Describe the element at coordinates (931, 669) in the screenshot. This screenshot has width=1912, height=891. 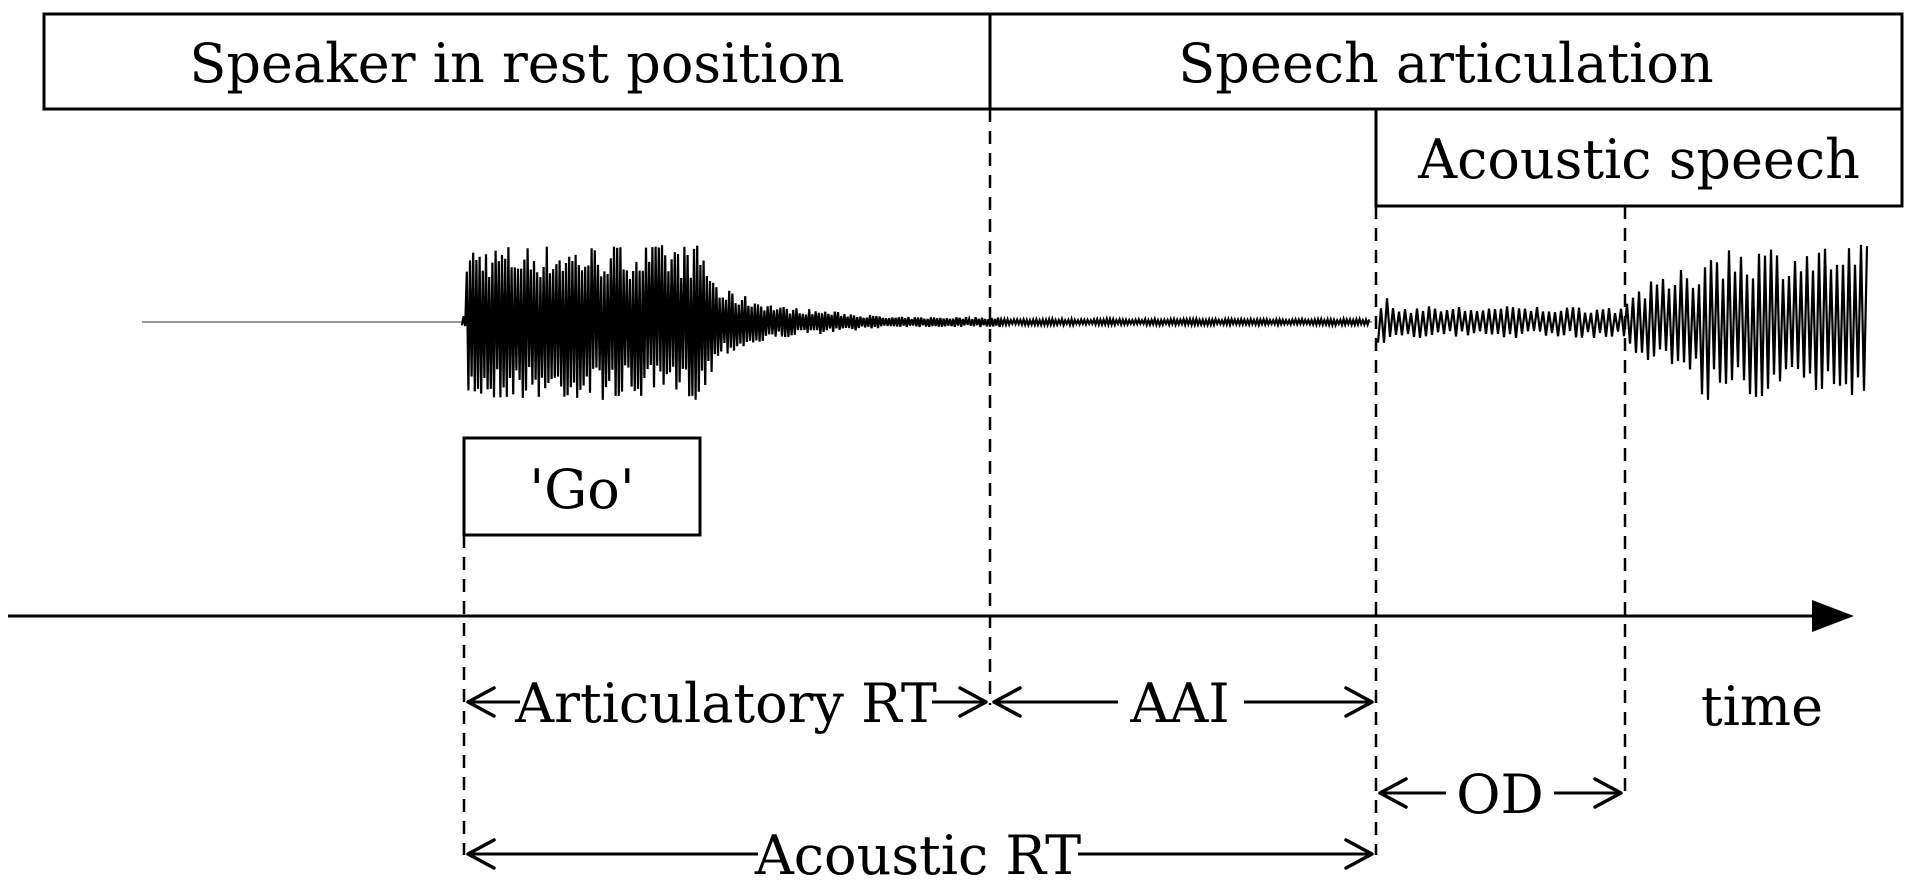
I see `time-axis: time` at that location.